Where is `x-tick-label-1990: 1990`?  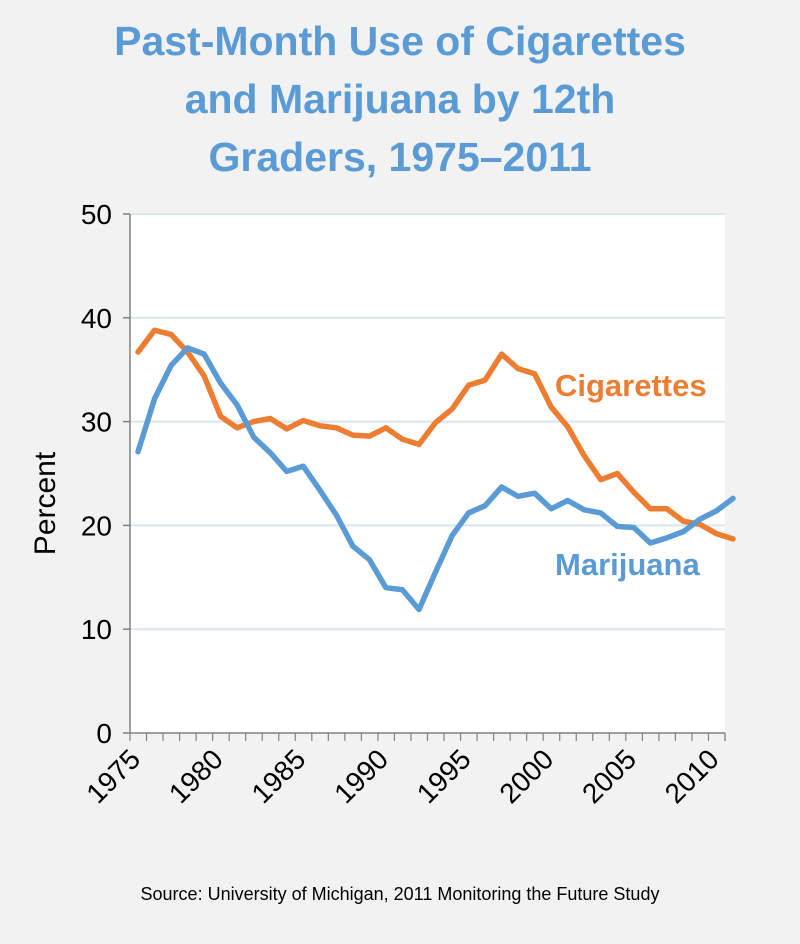 x-tick-label-1990: 1990 is located at coordinates (361, 776).